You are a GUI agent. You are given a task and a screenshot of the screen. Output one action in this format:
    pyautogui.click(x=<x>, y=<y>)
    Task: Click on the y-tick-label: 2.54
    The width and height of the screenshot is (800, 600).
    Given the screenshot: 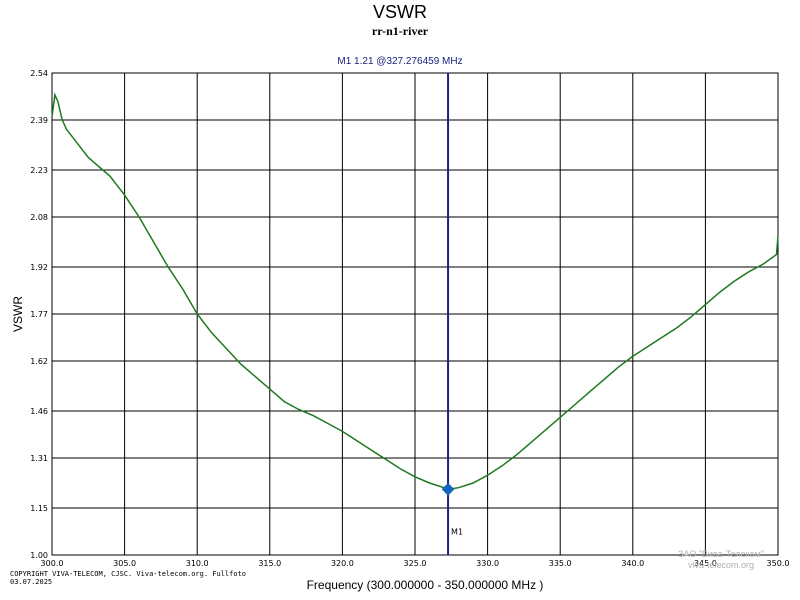 What is the action you would take?
    pyautogui.click(x=39, y=73)
    